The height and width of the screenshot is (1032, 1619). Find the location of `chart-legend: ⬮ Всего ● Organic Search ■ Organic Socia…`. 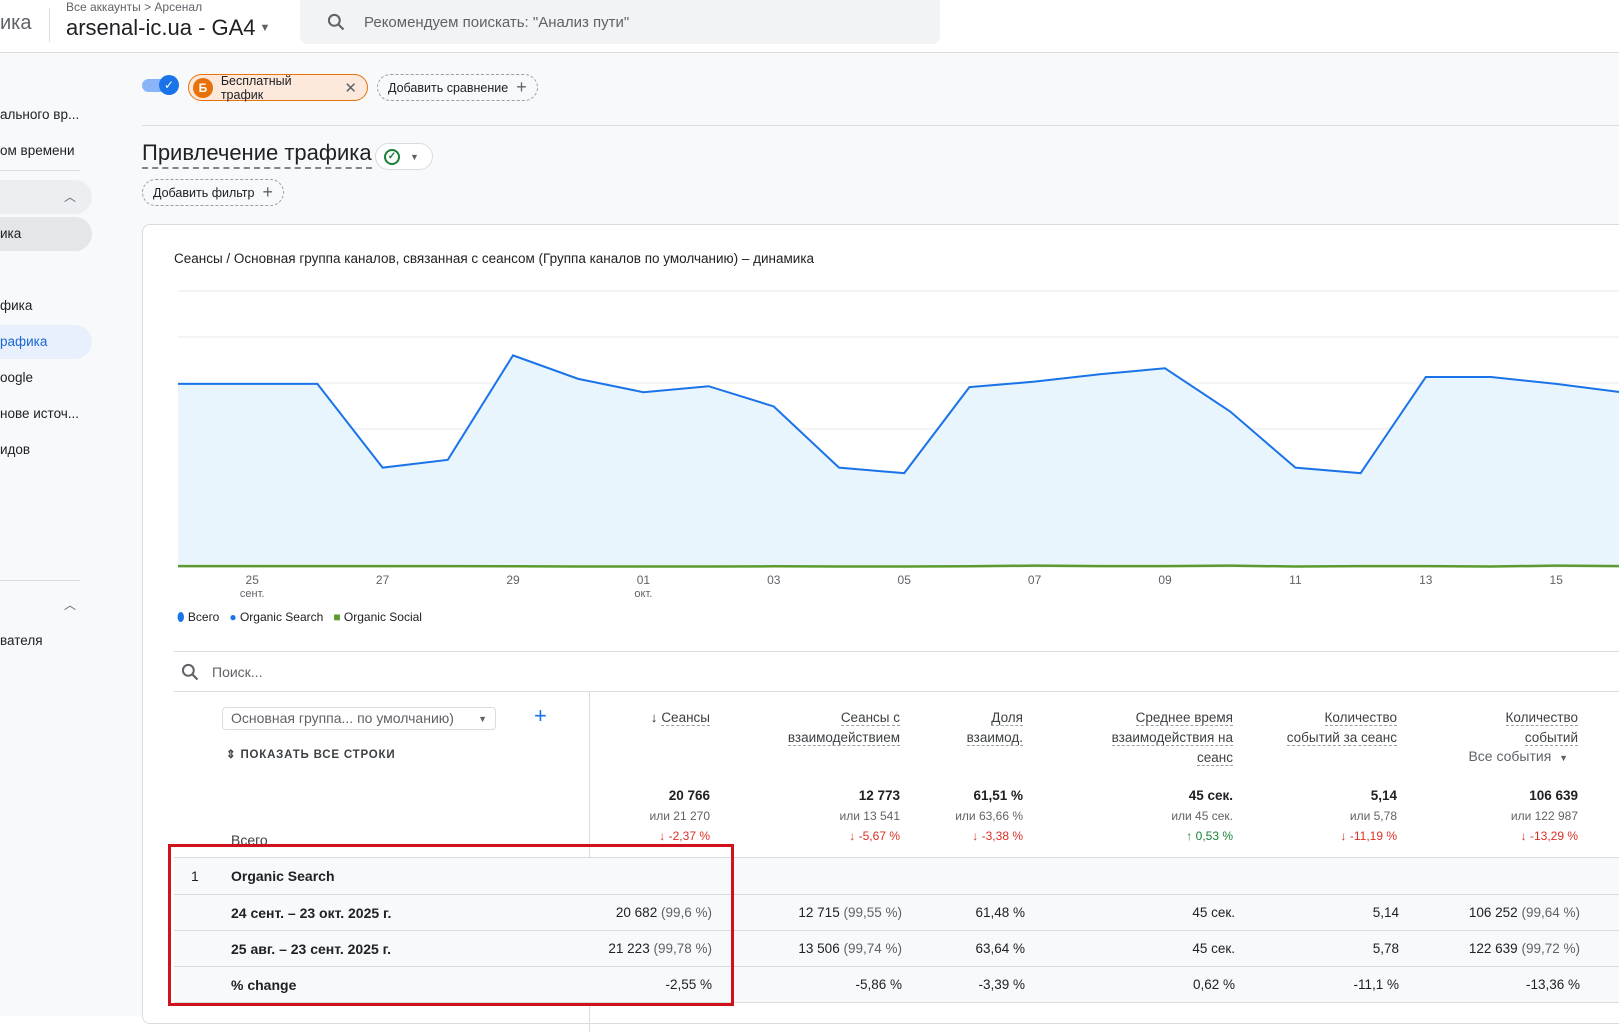

chart-legend: ⬮ Всего ● Organic Search ■ Organic Socia… is located at coordinates (299, 617).